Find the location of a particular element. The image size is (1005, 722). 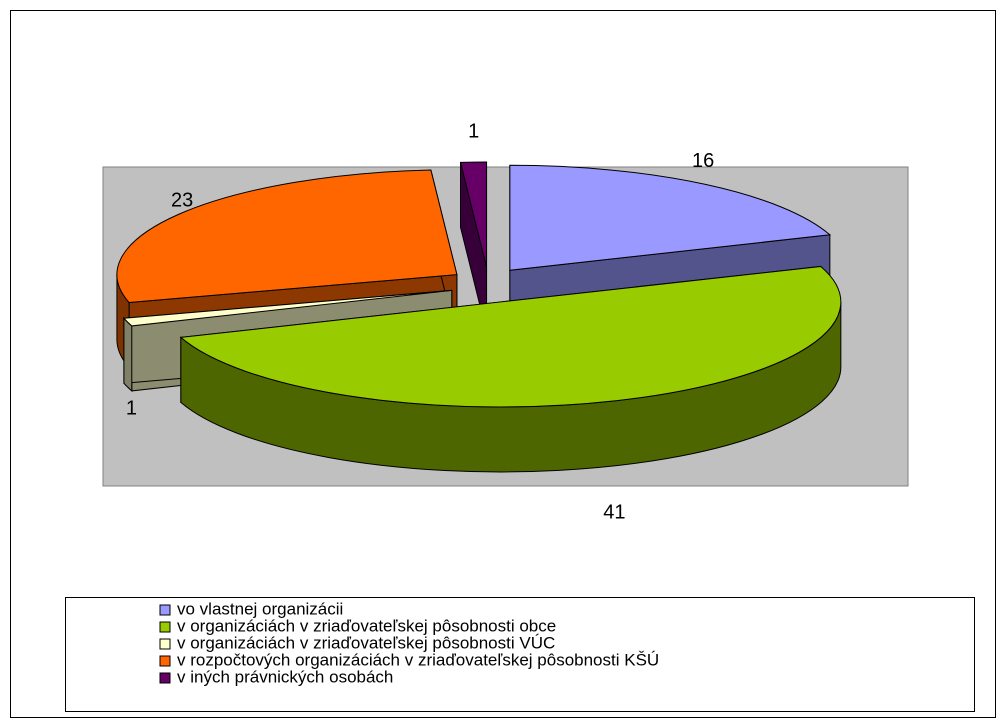

data-label: 23 is located at coordinates (182, 201).